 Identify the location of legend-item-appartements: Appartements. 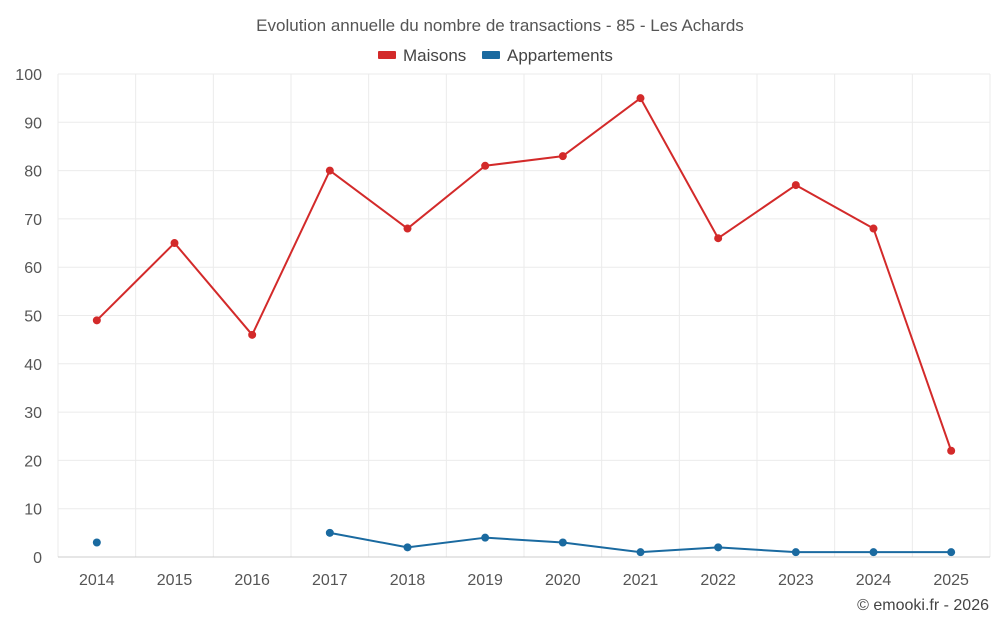
(547, 55).